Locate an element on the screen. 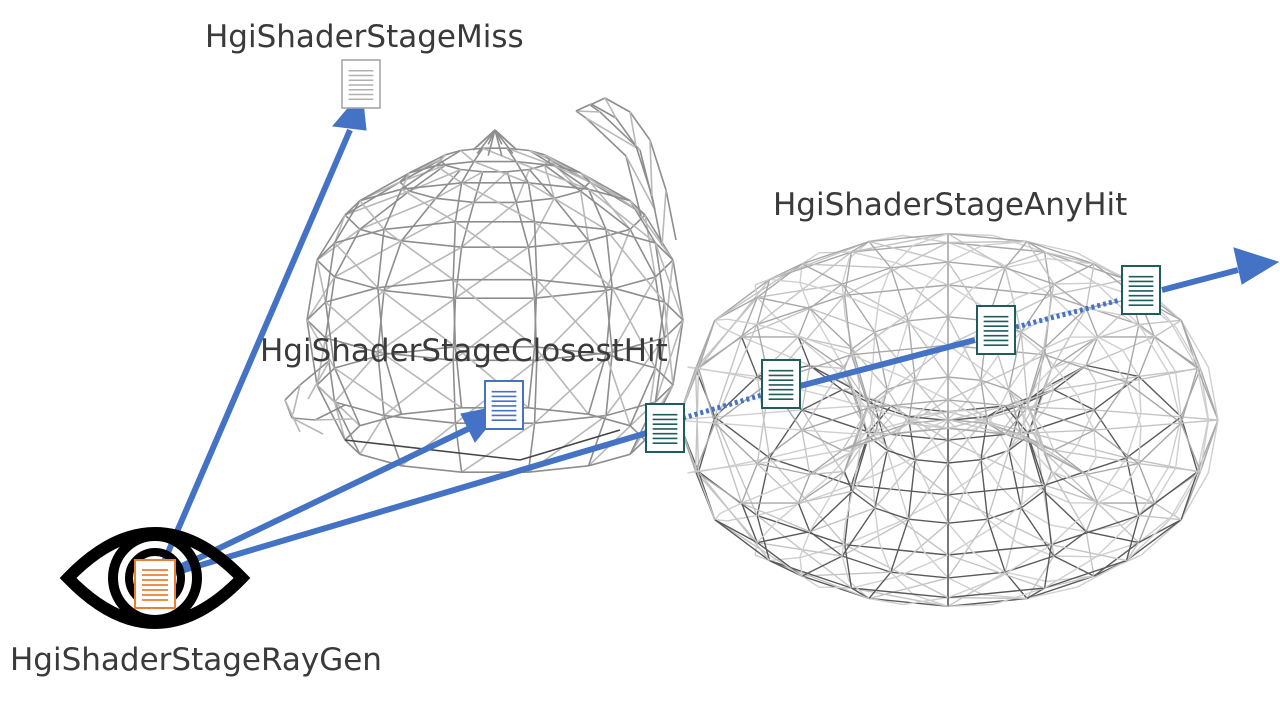 This screenshot has width=1280, height=720. any-hit-shader-label: HgiShaderStageAnyHit is located at coordinates (950, 205).